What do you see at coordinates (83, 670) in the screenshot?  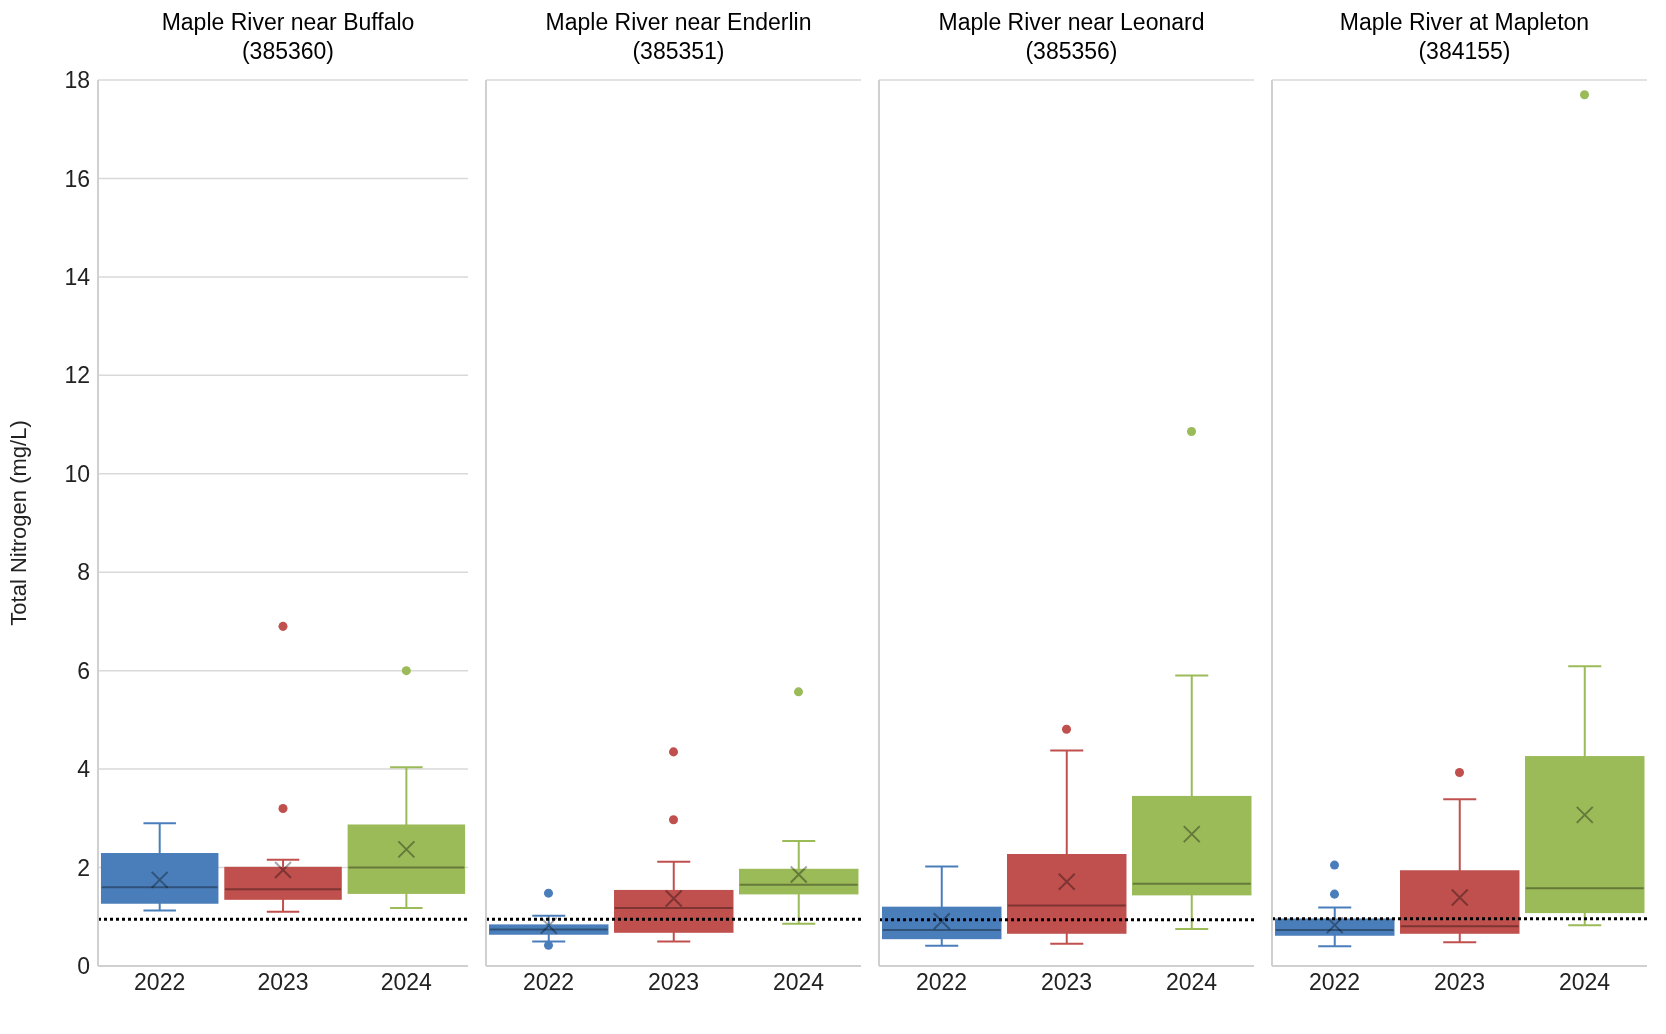 I see `y-tick-label: 6` at bounding box center [83, 670].